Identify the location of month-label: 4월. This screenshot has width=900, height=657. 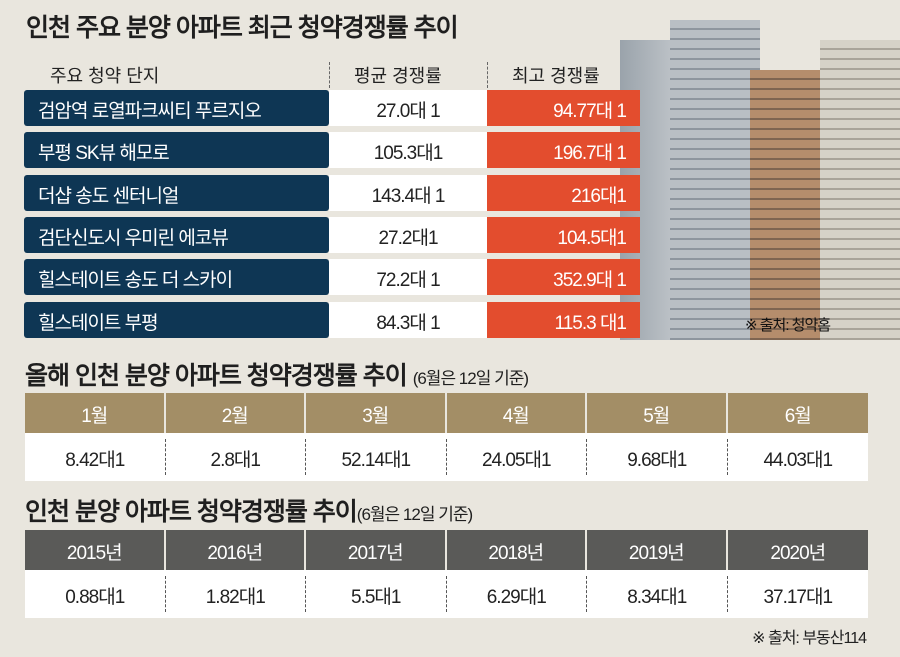
(517, 413).